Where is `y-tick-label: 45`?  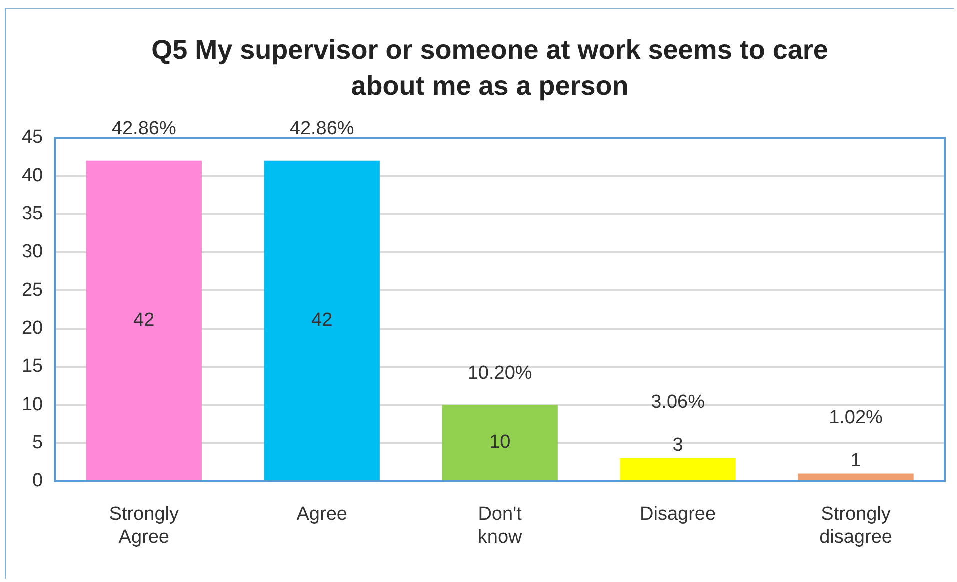 y-tick-label: 45 is located at coordinates (33, 137).